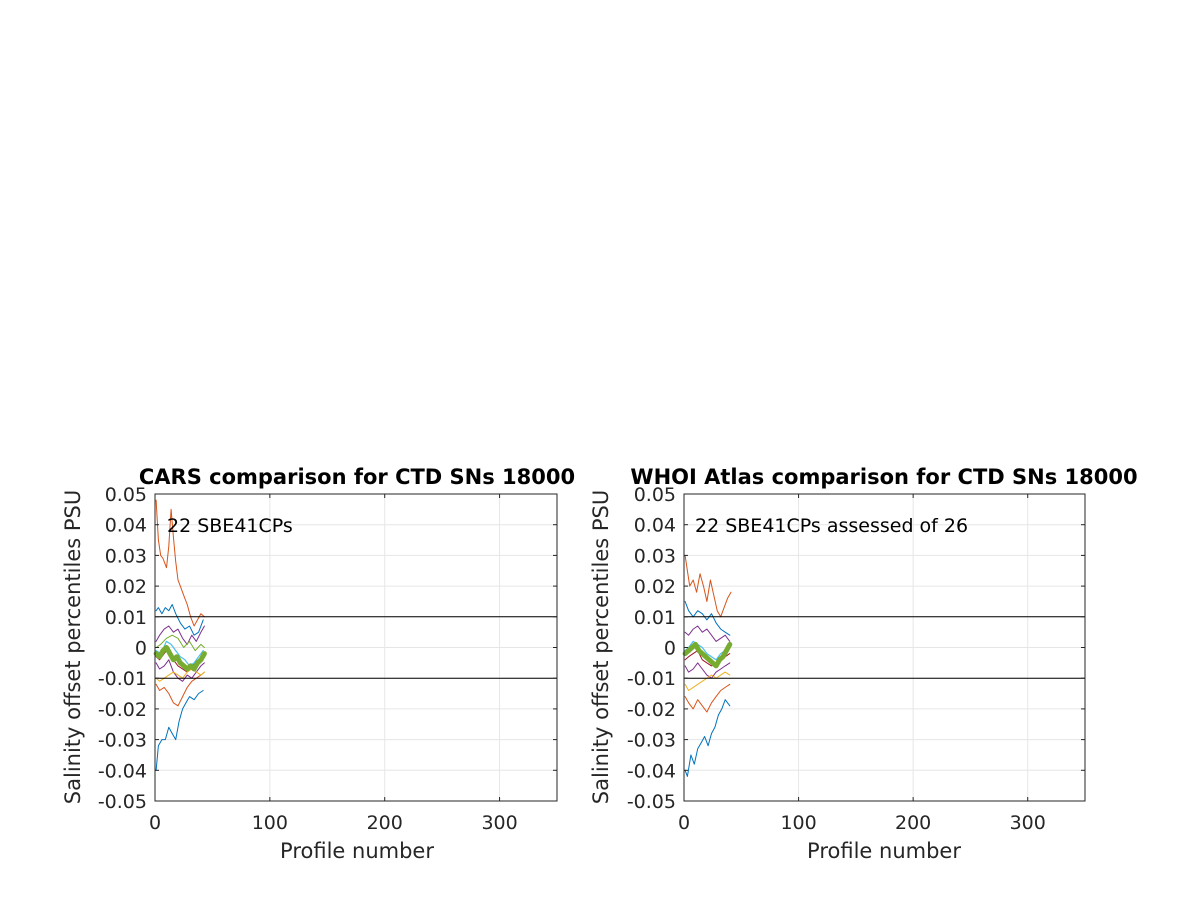 This screenshot has height=900, width=1200. I want to click on chart-annotation: 22 SBE41CPs assessed of 26, so click(831, 526).